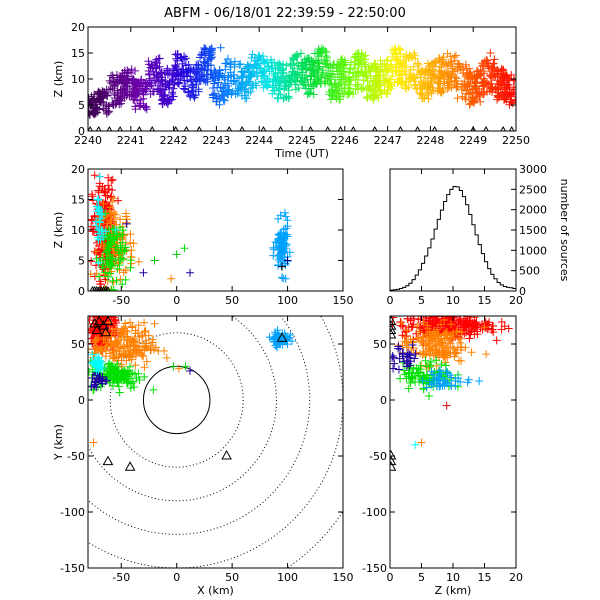 This screenshot has height=600, width=600. I want to click on y-tick-label: -100, so click(72, 512).